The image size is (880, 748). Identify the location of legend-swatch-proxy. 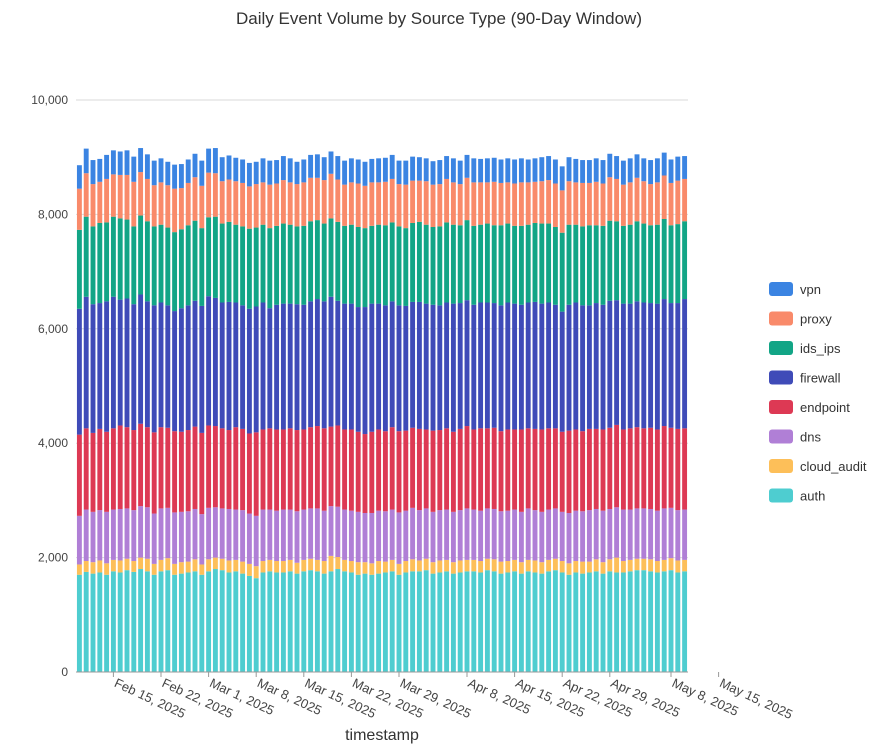
(781, 318).